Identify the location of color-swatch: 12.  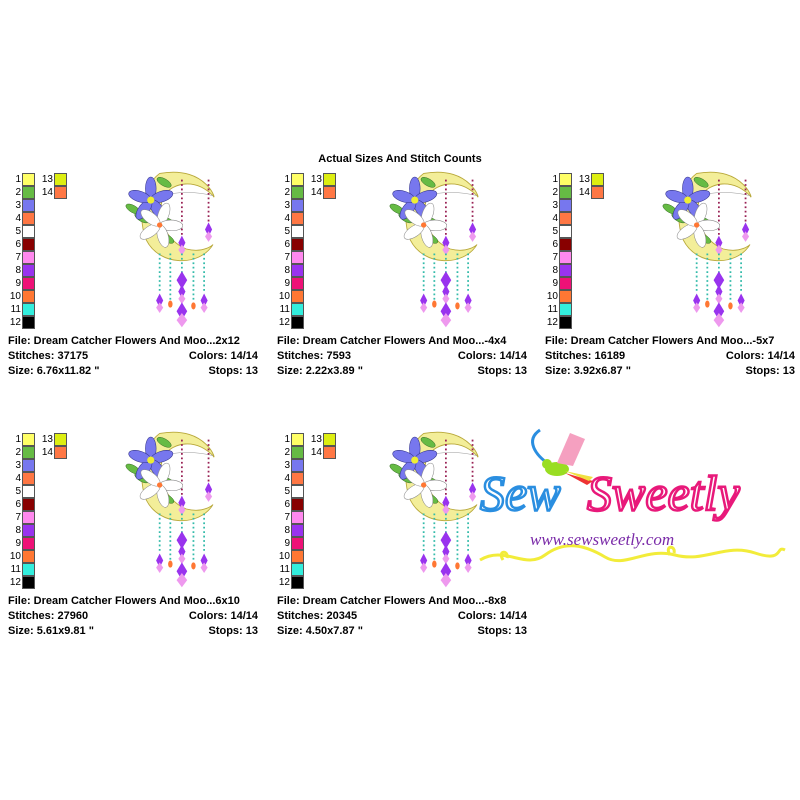
(21, 582).